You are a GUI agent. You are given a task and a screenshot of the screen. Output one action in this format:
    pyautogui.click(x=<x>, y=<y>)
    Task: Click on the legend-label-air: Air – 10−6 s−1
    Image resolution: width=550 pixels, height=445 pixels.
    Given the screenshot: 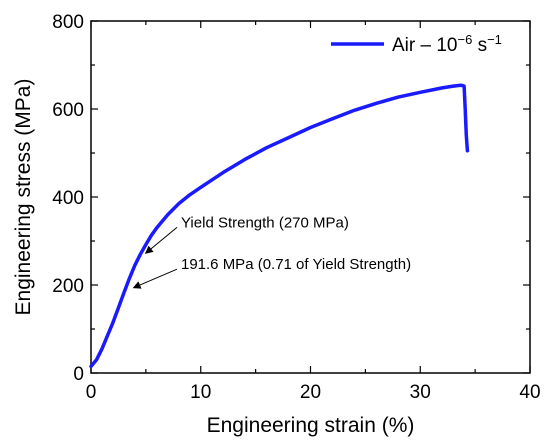 What is the action you would take?
    pyautogui.click(x=447, y=44)
    